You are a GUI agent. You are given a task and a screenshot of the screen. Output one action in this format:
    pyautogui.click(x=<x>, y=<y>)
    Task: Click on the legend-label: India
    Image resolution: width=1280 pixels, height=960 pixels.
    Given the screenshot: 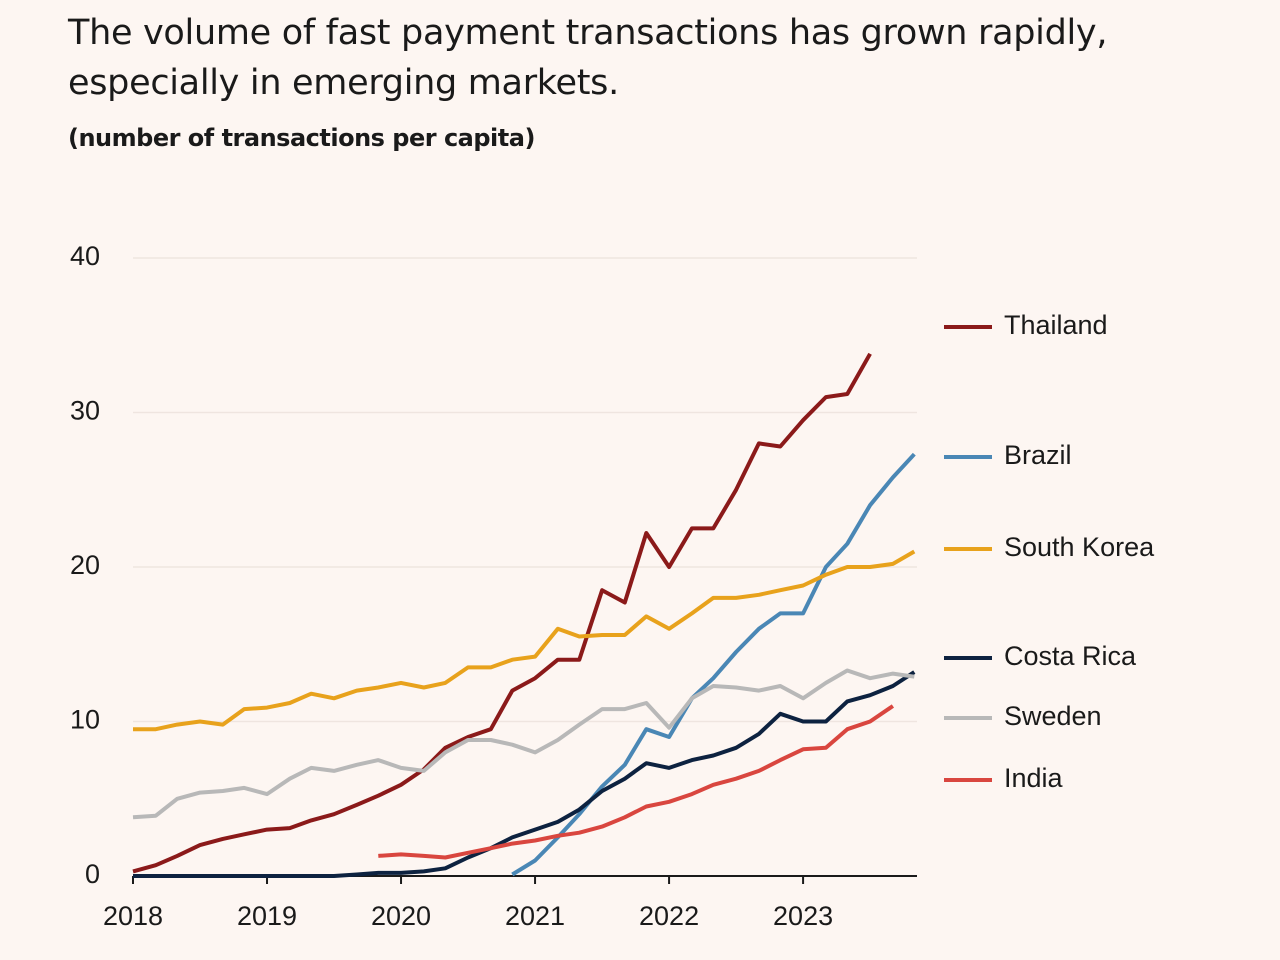 What is the action you would take?
    pyautogui.click(x=1034, y=778)
    